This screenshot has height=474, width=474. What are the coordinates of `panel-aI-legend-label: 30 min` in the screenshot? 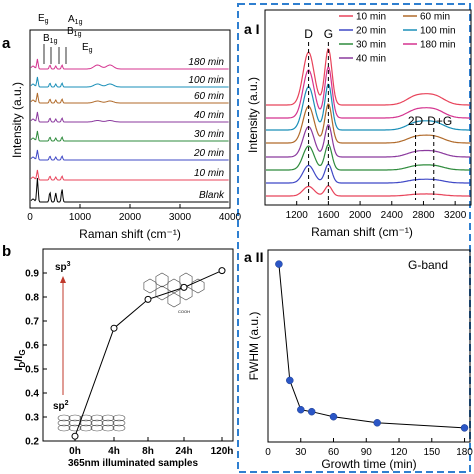 It's located at (371, 45).